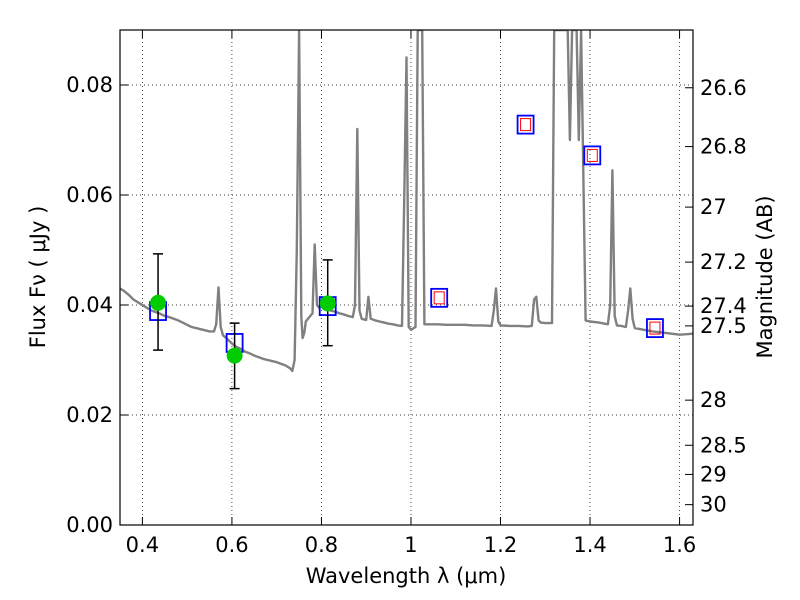 Image resolution: width=800 pixels, height=600 pixels. What do you see at coordinates (589, 545) in the screenshot?
I see `x-tick-label: 1.4` at bounding box center [589, 545].